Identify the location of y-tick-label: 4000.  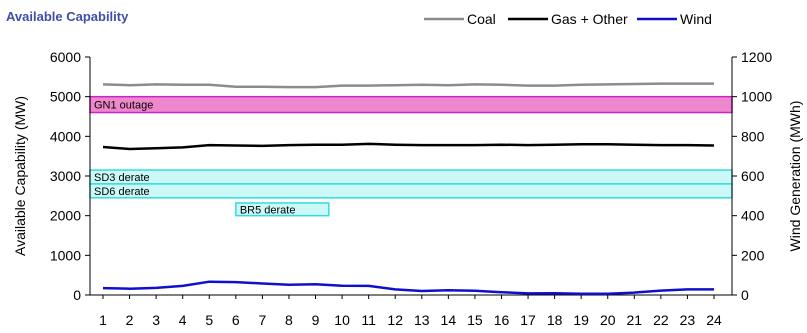
(65, 136).